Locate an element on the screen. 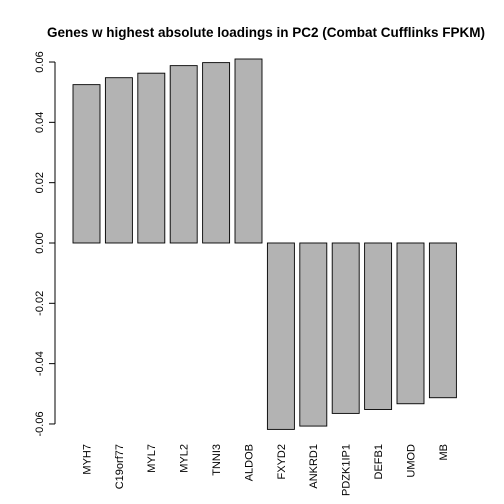  y-tick-label: -0.06 is located at coordinates (40, 423).